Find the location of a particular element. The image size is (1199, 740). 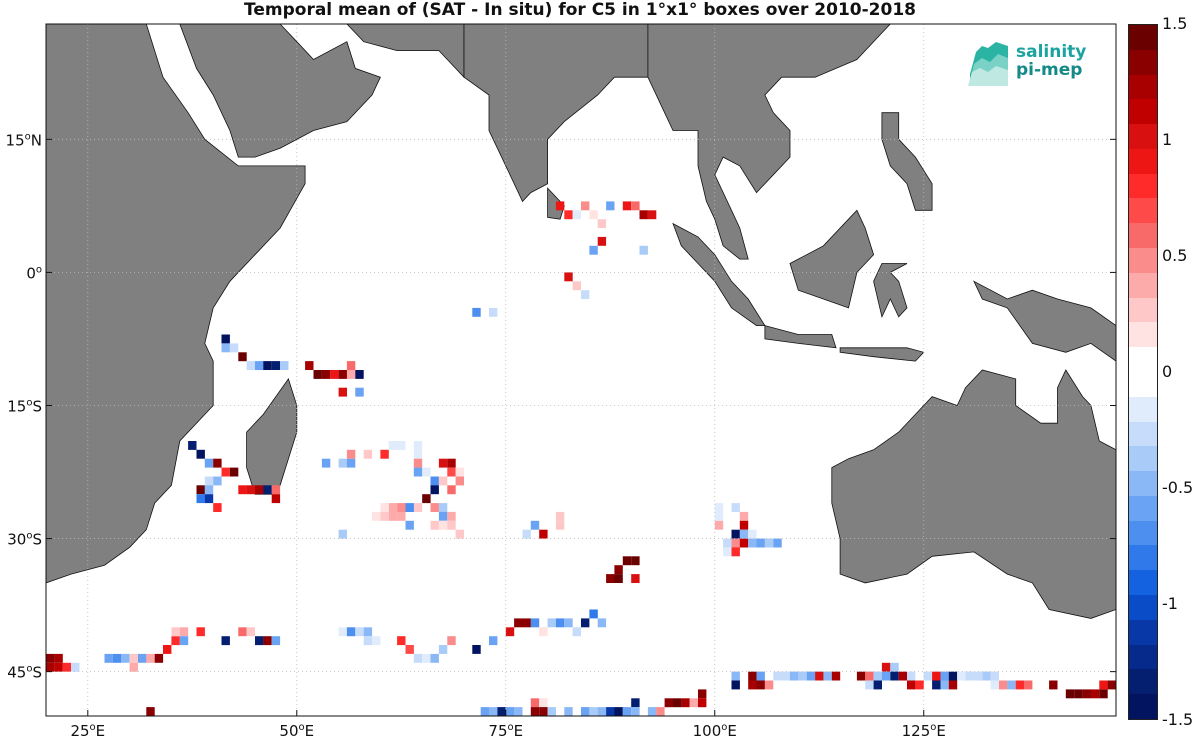

land-se-asia is located at coordinates (769, 141).